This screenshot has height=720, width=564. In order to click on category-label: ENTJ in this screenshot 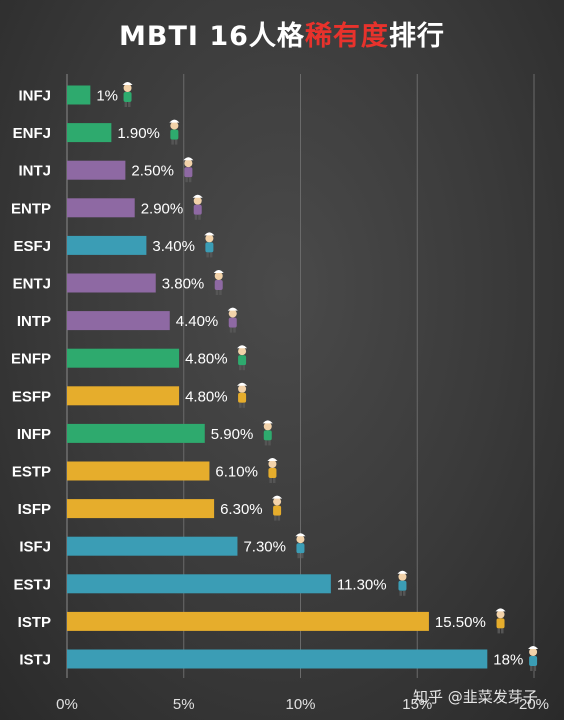, I will do `click(32, 284)`.